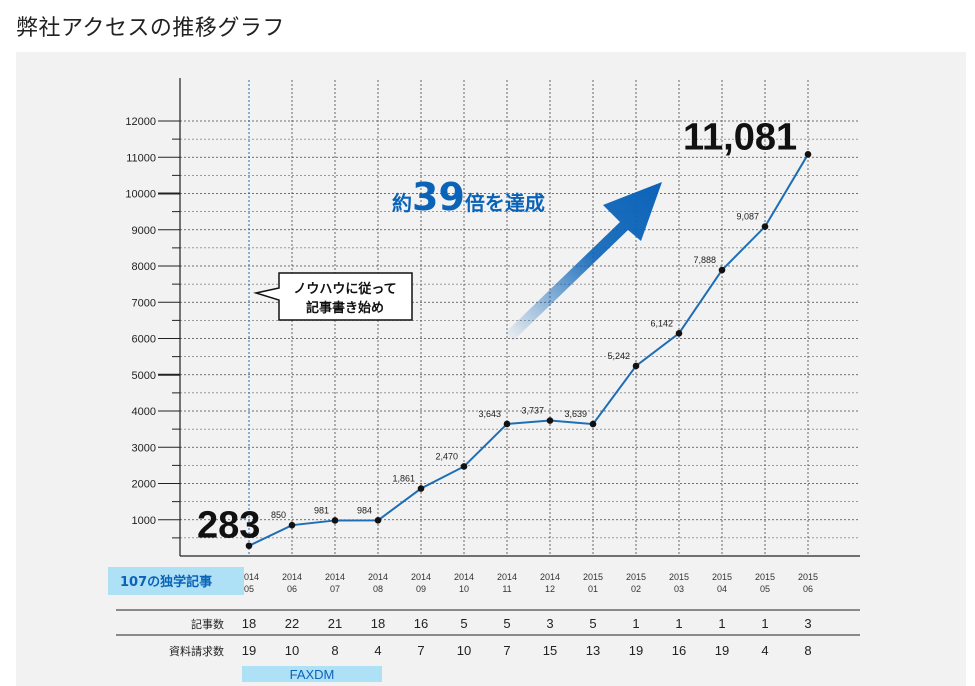 This screenshot has width=975, height=686. I want to click on table-cell-articles: 16, so click(421, 623).